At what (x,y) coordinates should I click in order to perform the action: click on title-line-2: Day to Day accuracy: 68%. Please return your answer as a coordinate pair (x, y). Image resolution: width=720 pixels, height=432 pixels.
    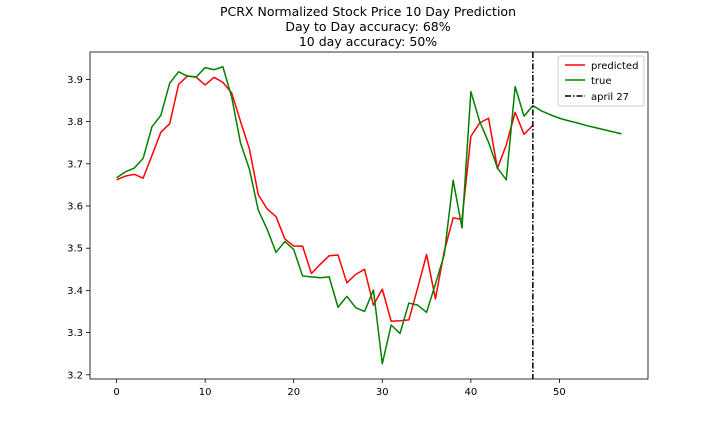
    Looking at the image, I should click on (367, 26).